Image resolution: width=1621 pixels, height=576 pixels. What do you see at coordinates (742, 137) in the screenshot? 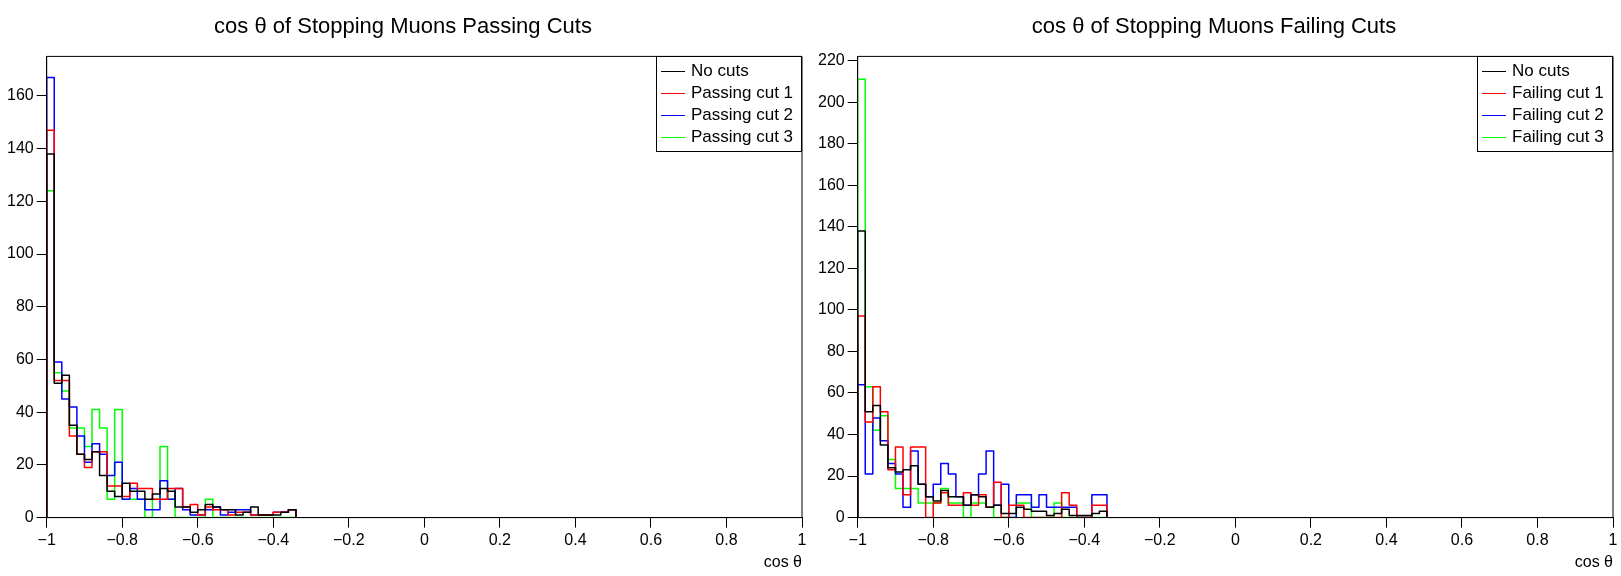
I see `legend-label: Passing cut 3` at bounding box center [742, 137].